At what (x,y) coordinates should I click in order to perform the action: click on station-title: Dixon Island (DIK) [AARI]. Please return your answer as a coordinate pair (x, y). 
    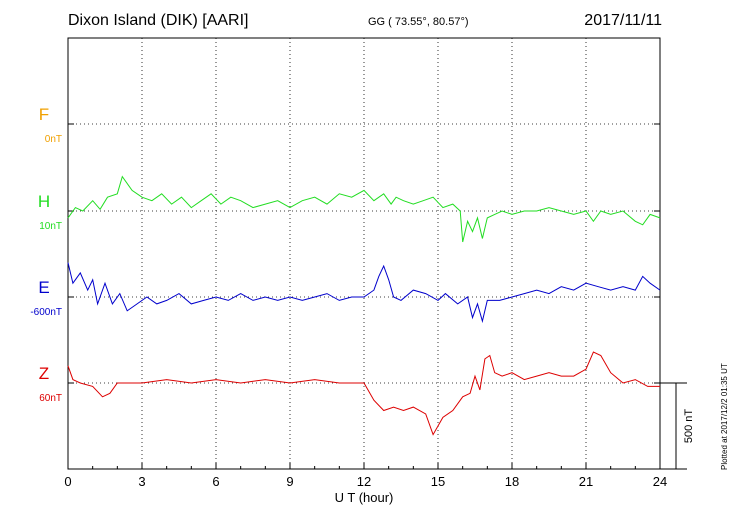
    Looking at the image, I should click on (158, 20).